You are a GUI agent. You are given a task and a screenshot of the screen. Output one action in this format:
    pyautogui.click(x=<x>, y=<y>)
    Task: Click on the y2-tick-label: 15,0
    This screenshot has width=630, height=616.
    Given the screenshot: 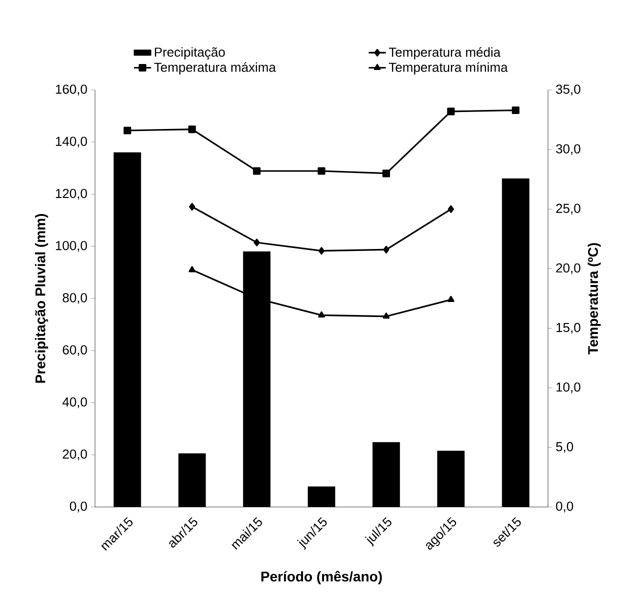 What is the action you would take?
    pyautogui.click(x=568, y=328)
    